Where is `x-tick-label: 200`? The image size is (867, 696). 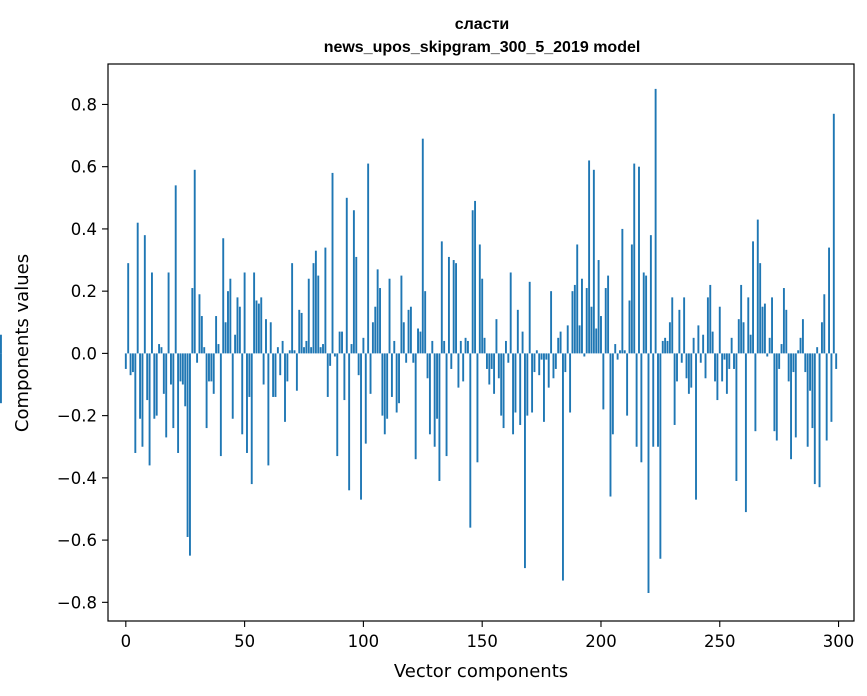
x-tick-label: 200 is located at coordinates (601, 641).